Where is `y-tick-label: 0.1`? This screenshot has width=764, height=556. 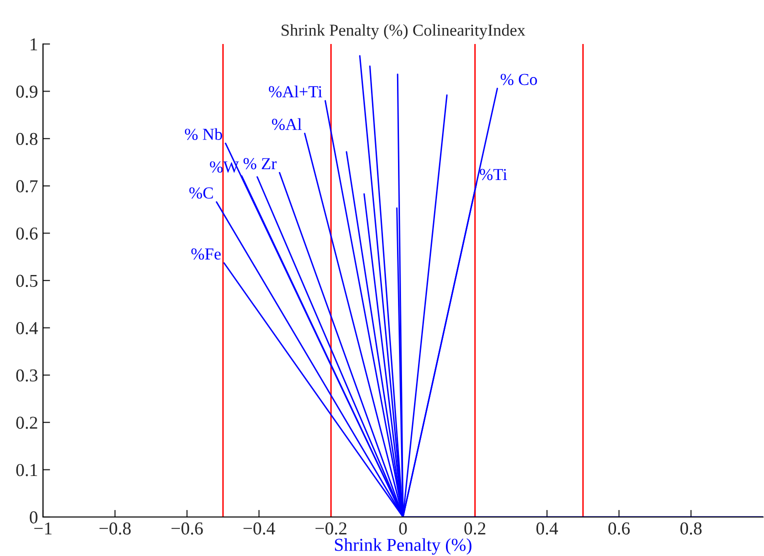 y-tick-label: 0.1 is located at coordinates (27, 470).